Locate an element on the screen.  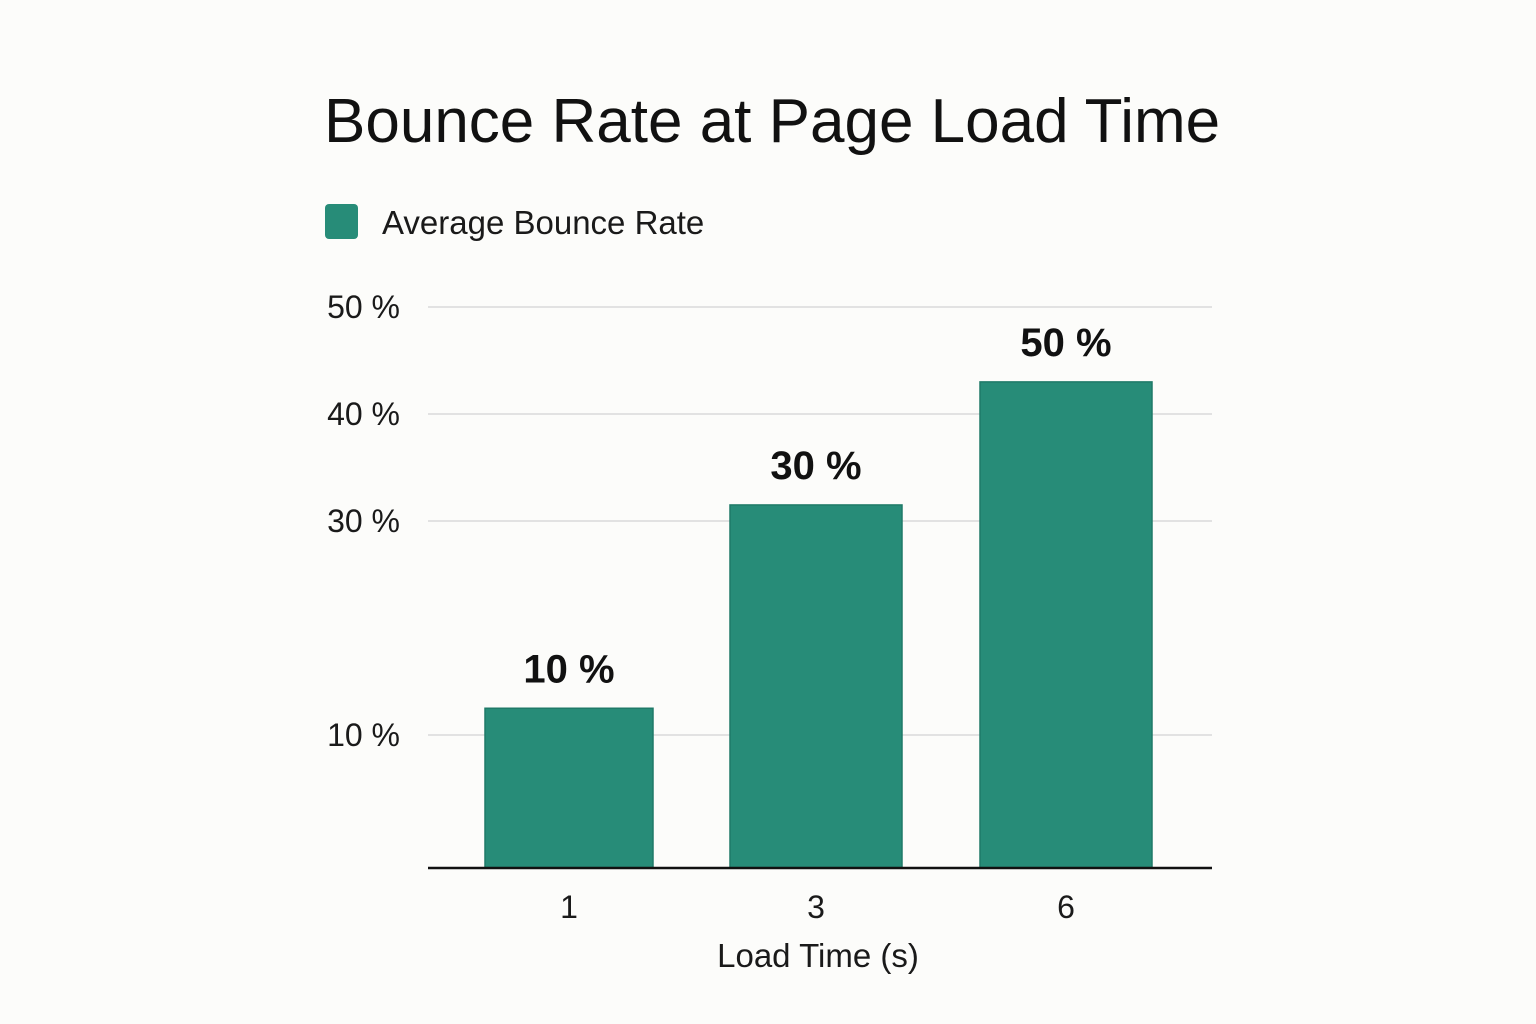
x-tick-label: 1 is located at coordinates (569, 907).